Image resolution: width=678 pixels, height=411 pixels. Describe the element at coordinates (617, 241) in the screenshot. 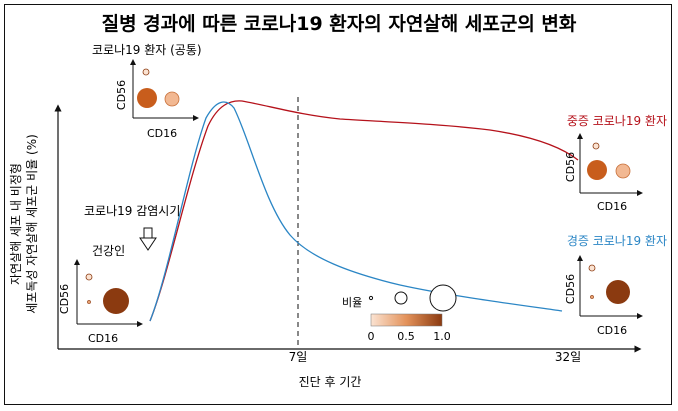

I see `mild-label: 경증 코로나19 환자` at that location.